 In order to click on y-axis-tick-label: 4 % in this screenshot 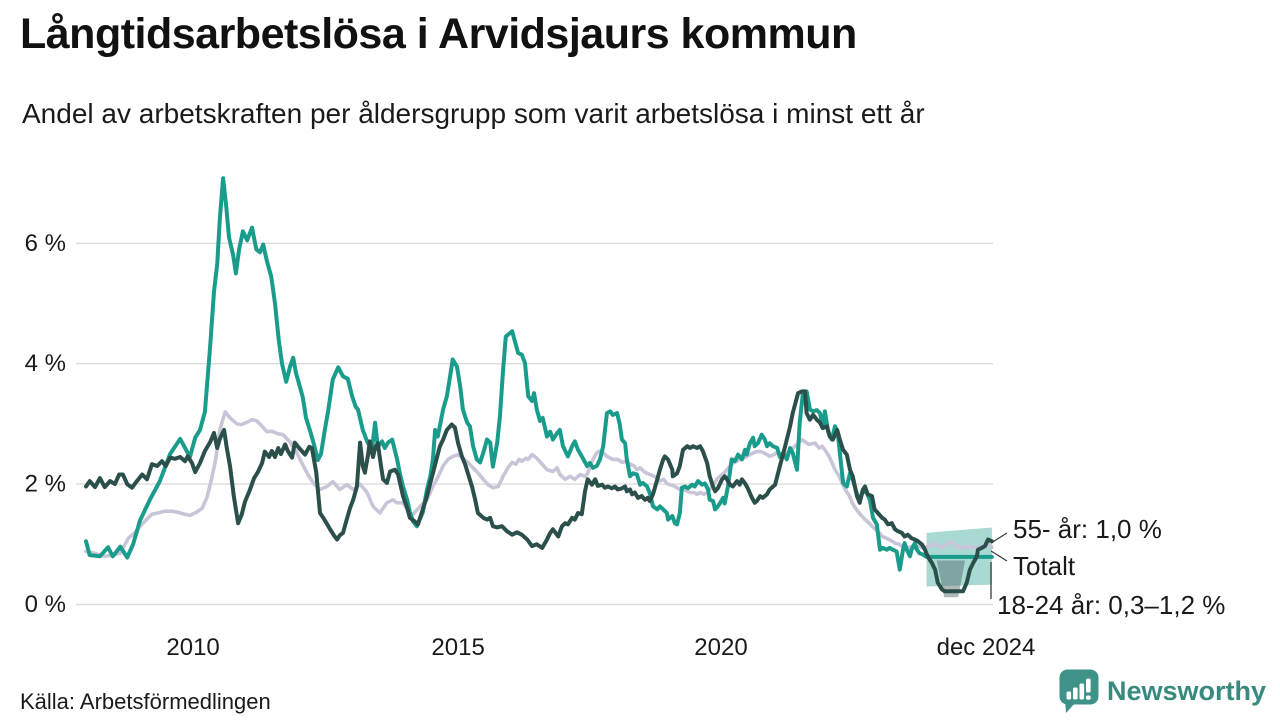, I will do `click(45, 363)`.